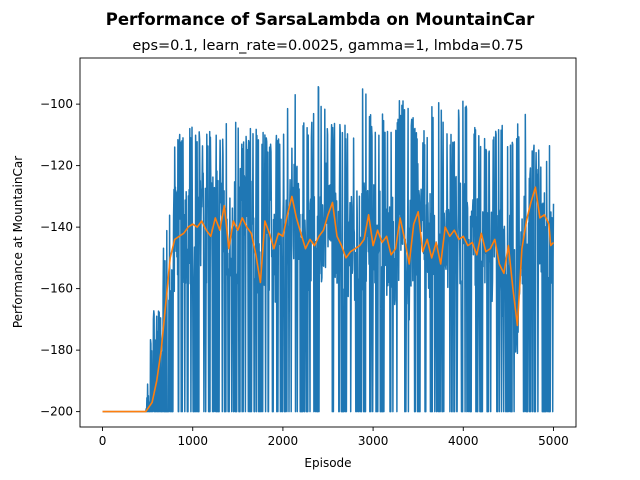  I want to click on x-axis-label: Episode, so click(327, 463).